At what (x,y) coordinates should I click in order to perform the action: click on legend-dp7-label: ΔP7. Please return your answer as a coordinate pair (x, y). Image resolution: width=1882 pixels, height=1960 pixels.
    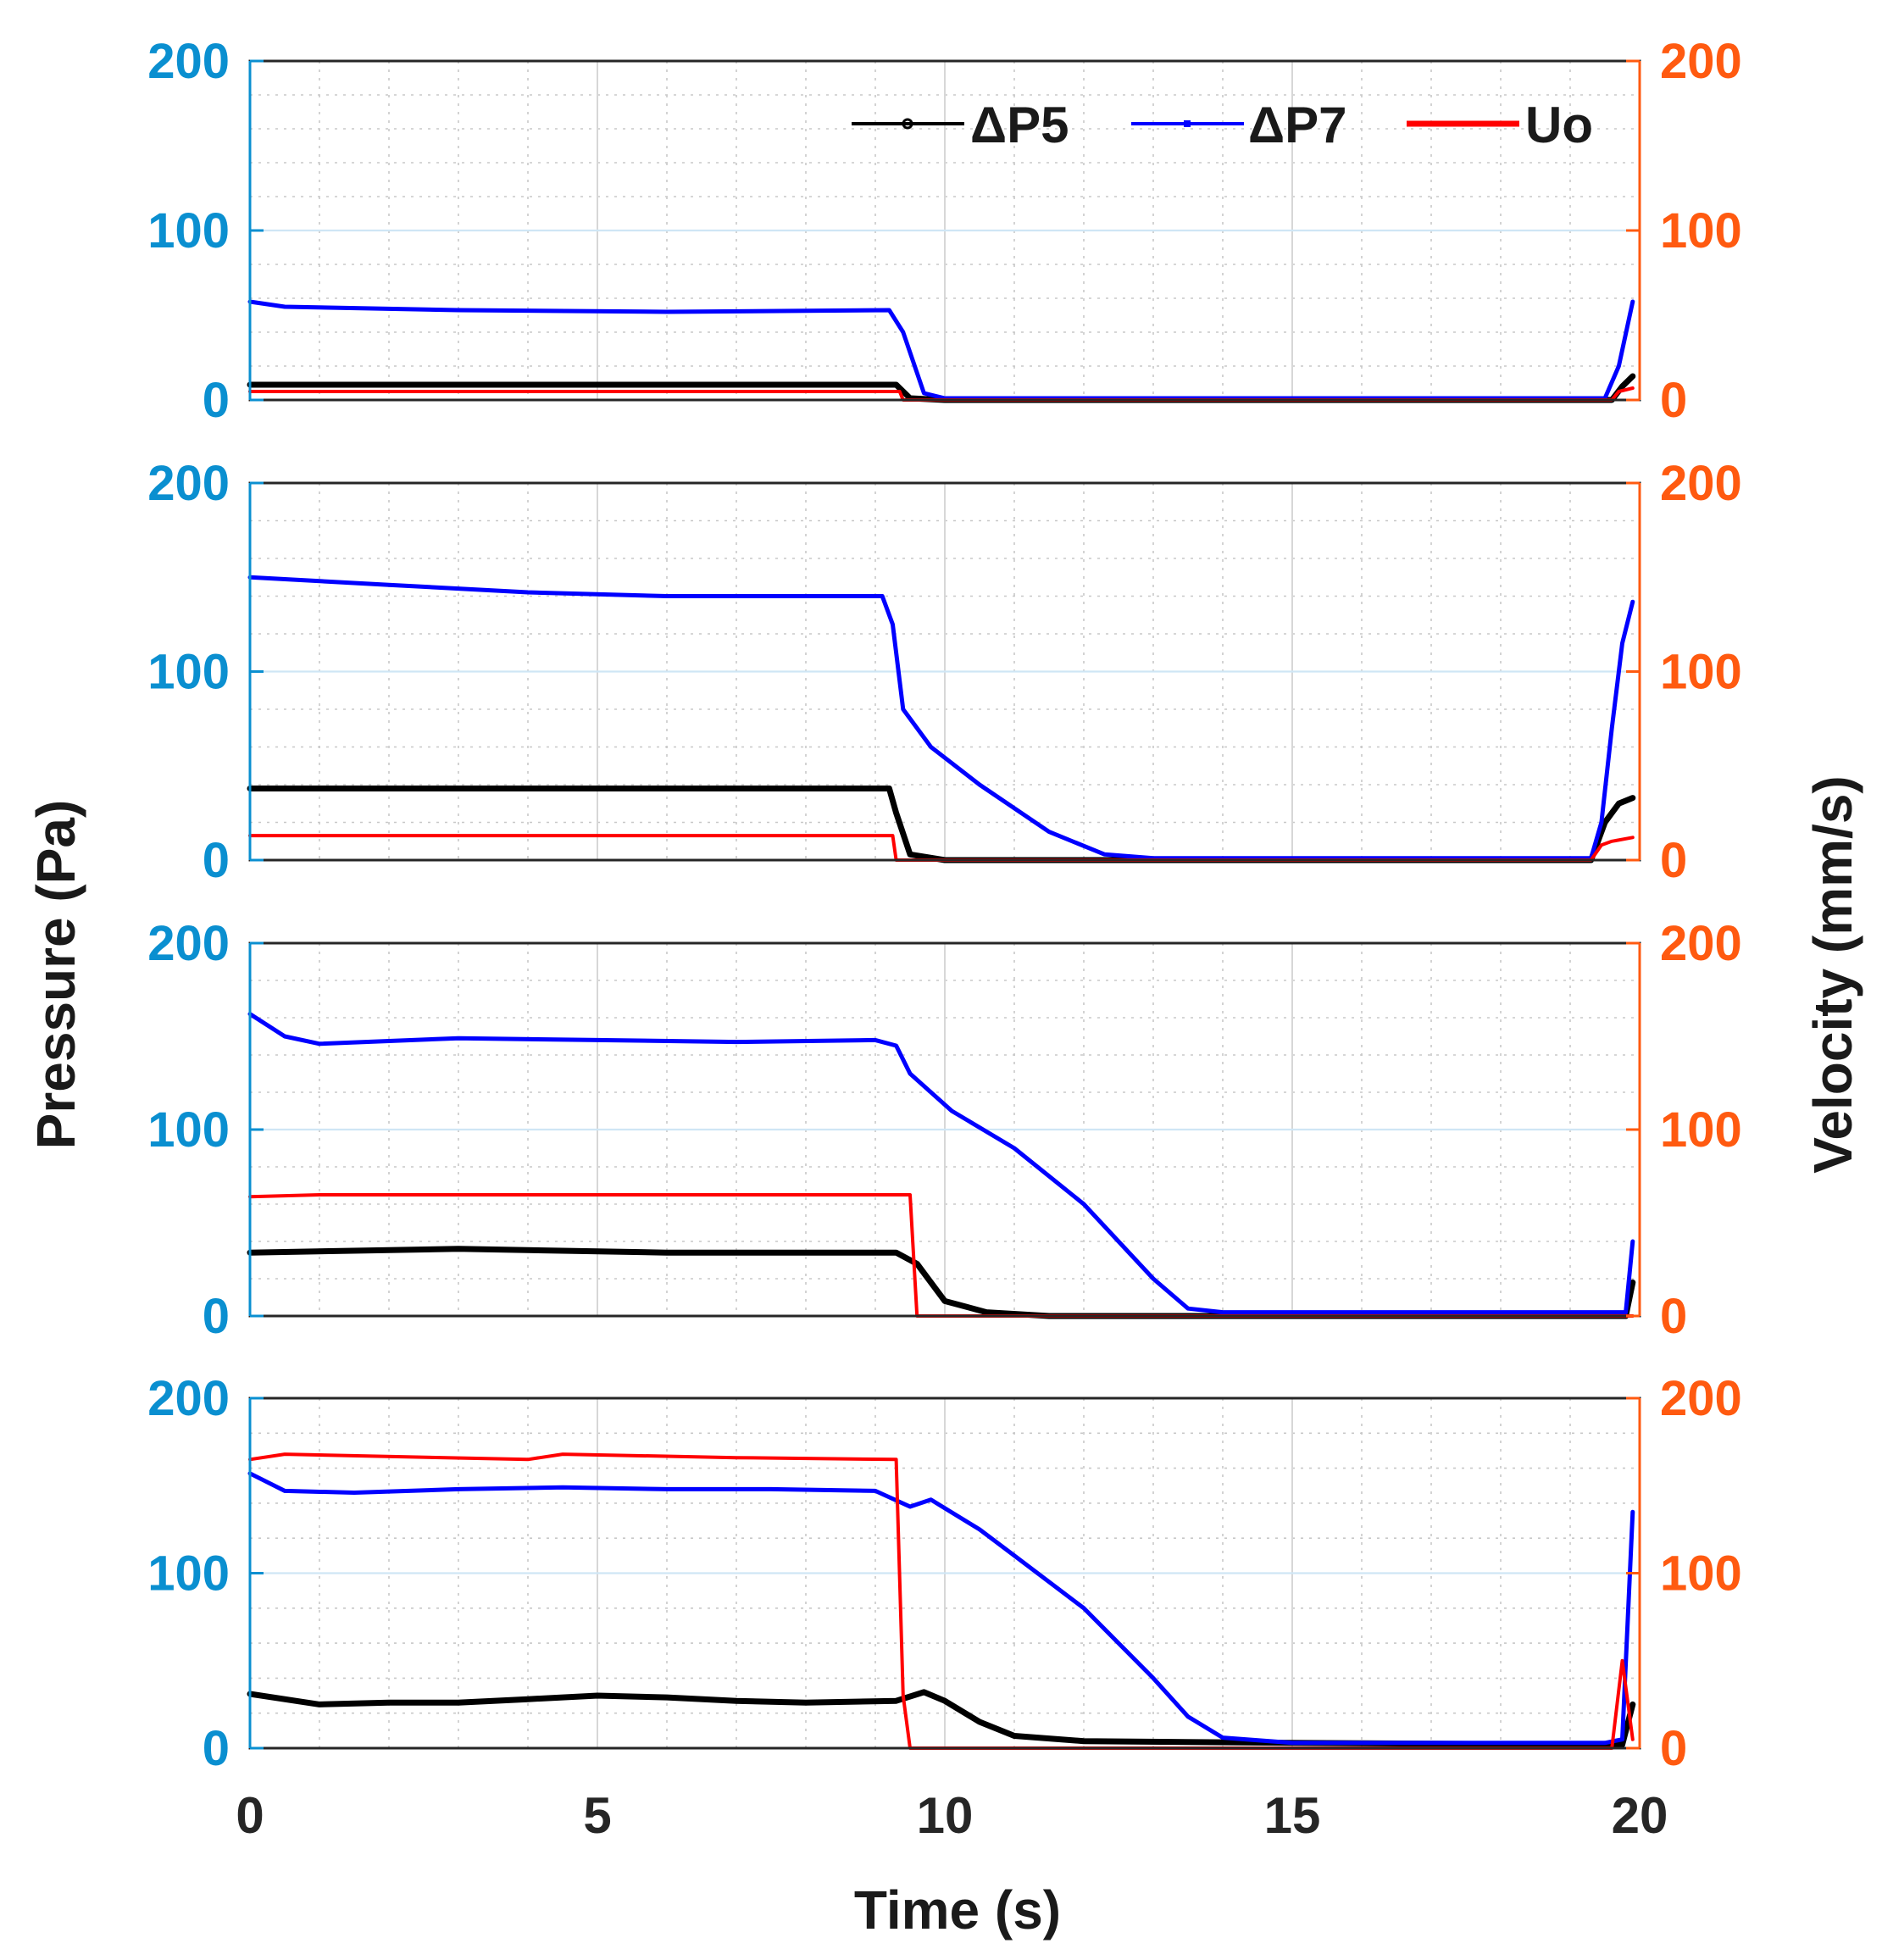
    Looking at the image, I should click on (1297, 125).